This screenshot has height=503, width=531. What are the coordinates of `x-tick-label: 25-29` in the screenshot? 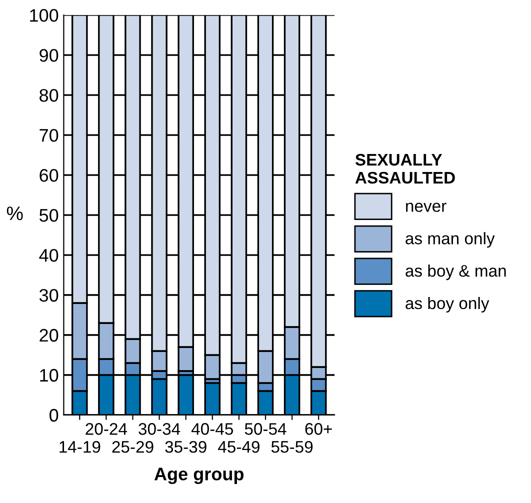 It's located at (133, 447).